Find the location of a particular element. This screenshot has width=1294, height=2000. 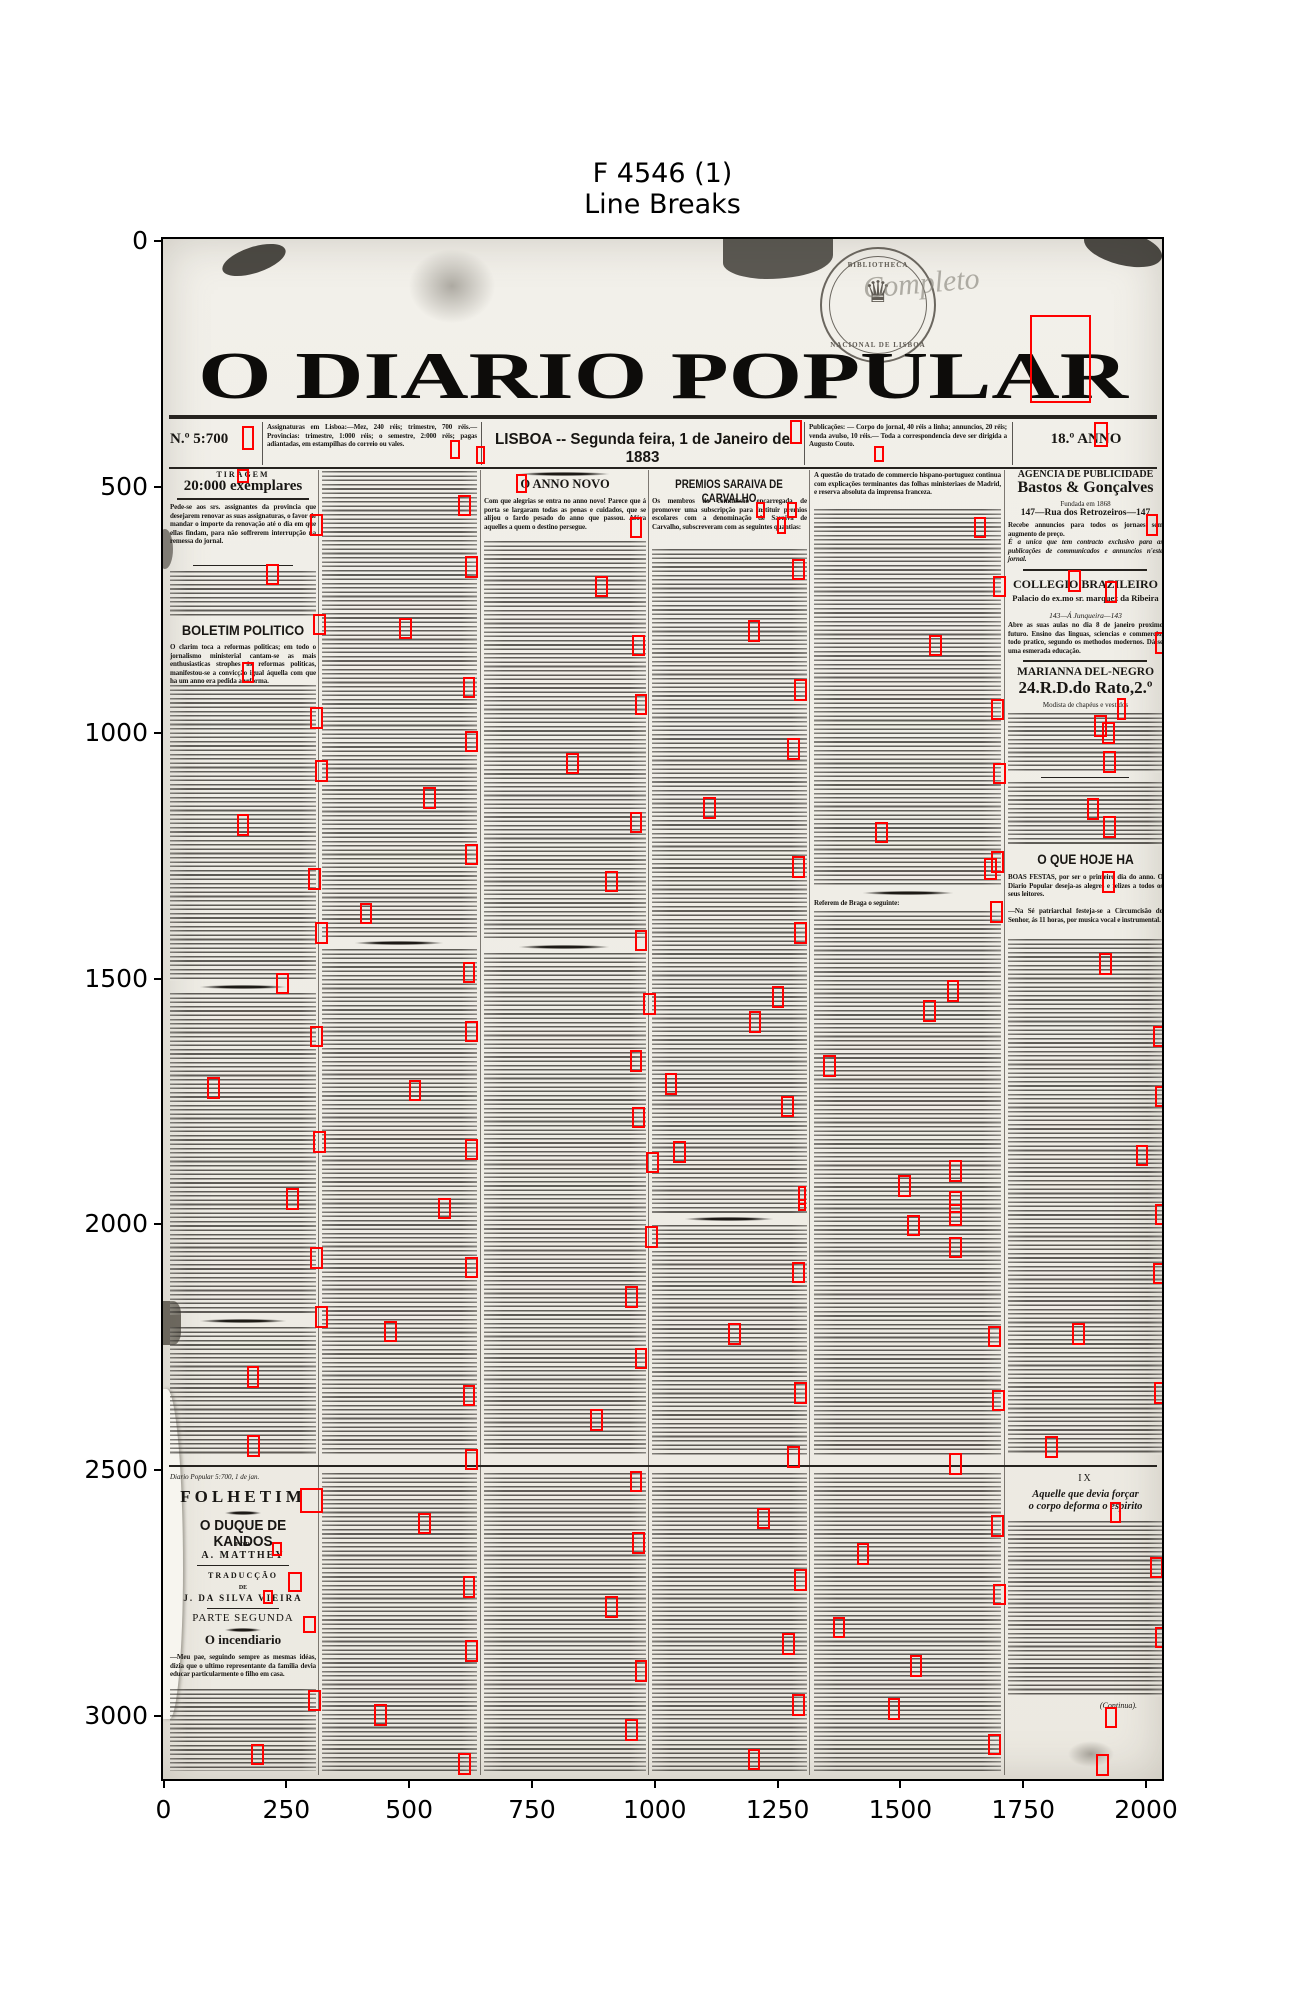

col6-rule-c is located at coordinates (1085, 777).